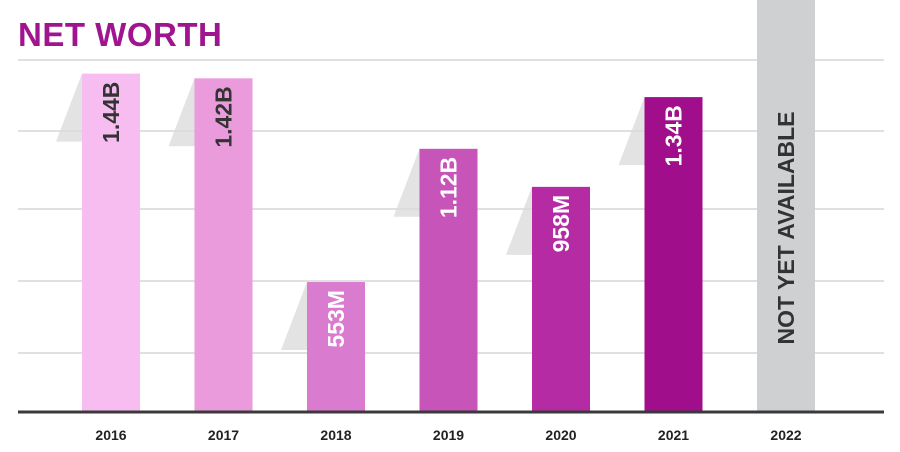 Image resolution: width=900 pixels, height=452 pixels. Describe the element at coordinates (561, 224) in the screenshot. I see `bar-value-label-2020: 958M` at that location.